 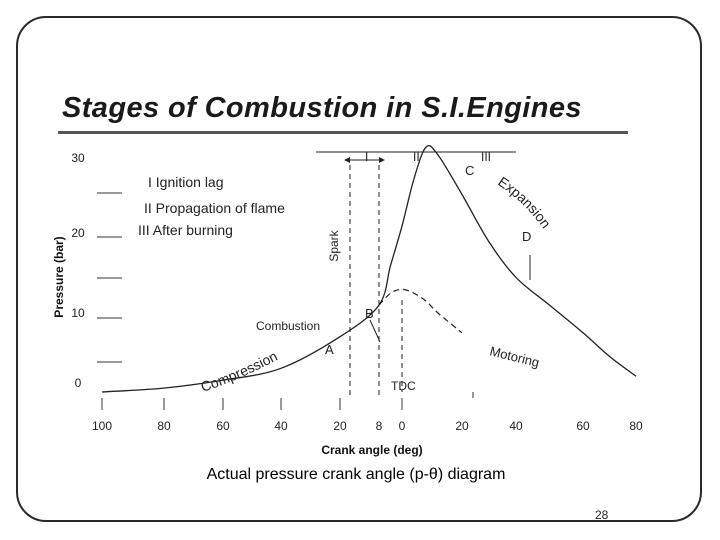 What do you see at coordinates (420, 311) in the screenshot?
I see `motoring-curve` at bounding box center [420, 311].